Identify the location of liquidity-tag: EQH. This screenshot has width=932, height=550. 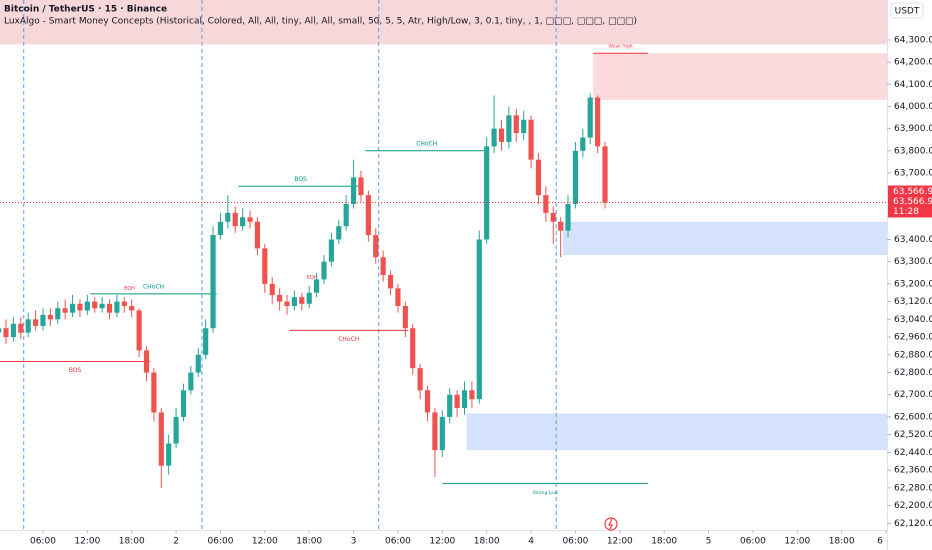
(129, 289).